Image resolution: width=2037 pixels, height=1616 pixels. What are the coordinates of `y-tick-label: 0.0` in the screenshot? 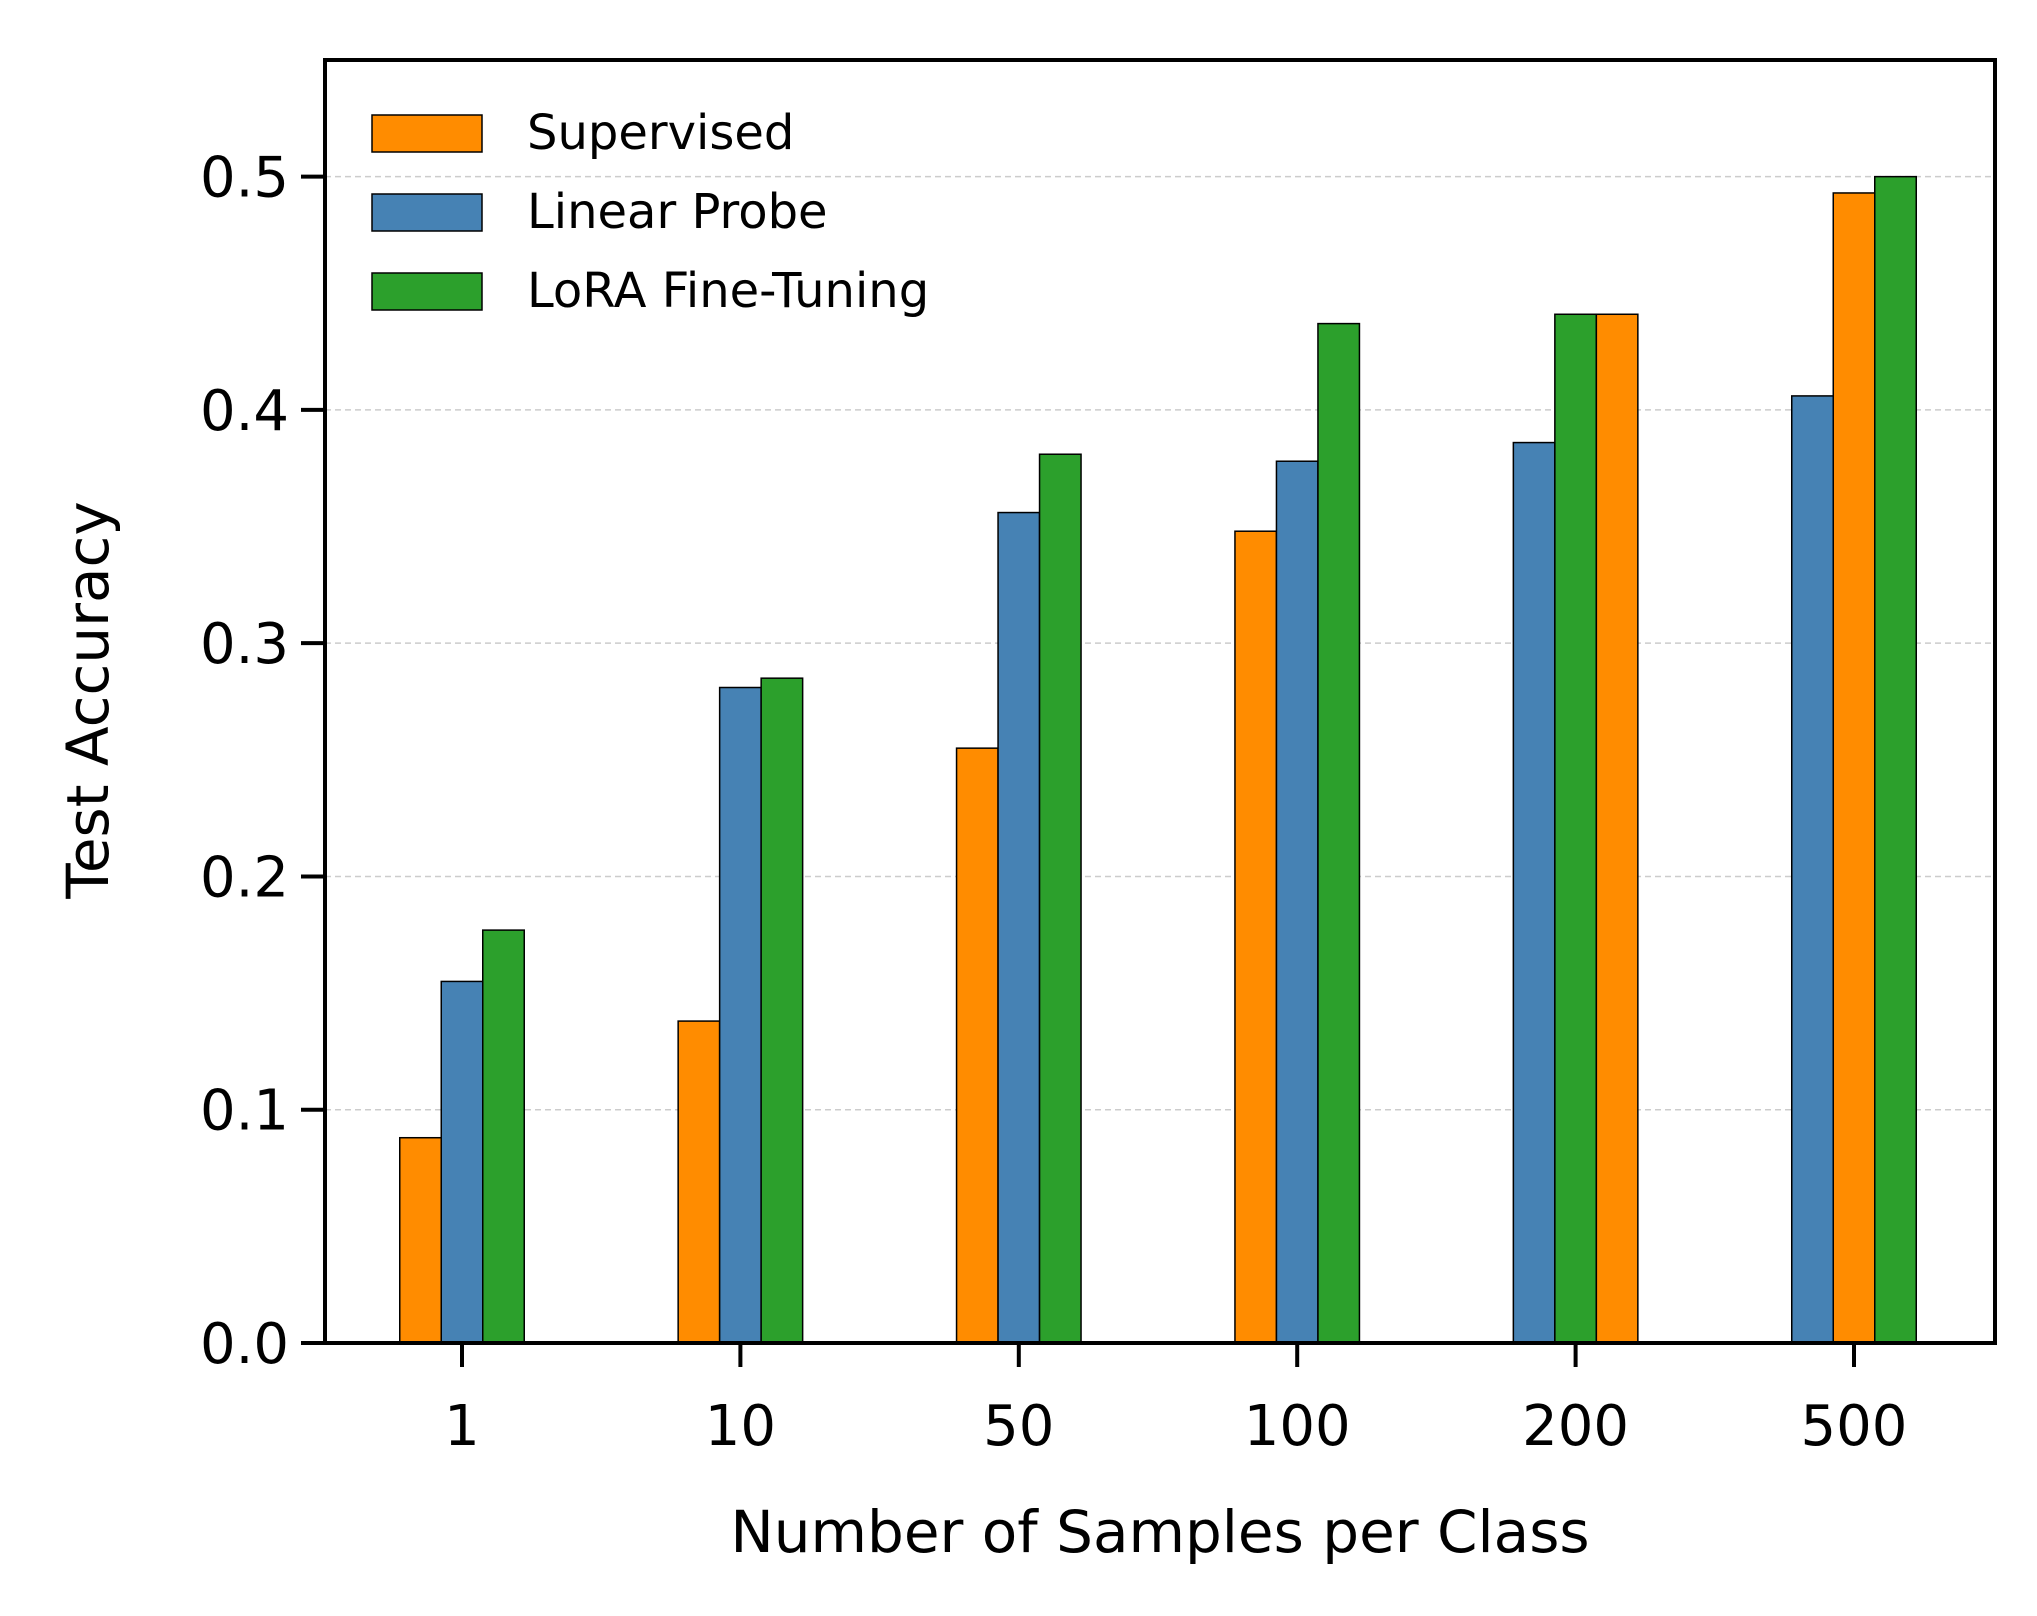 It's located at (244, 1344).